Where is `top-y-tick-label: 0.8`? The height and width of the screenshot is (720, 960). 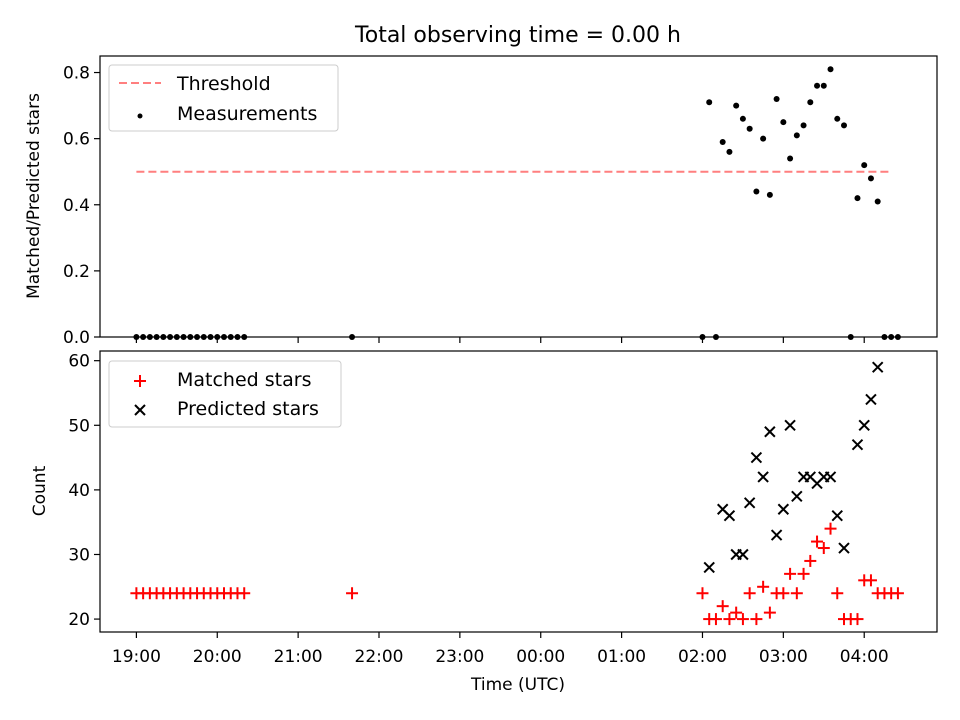
top-y-tick-label: 0.8 is located at coordinates (76, 74).